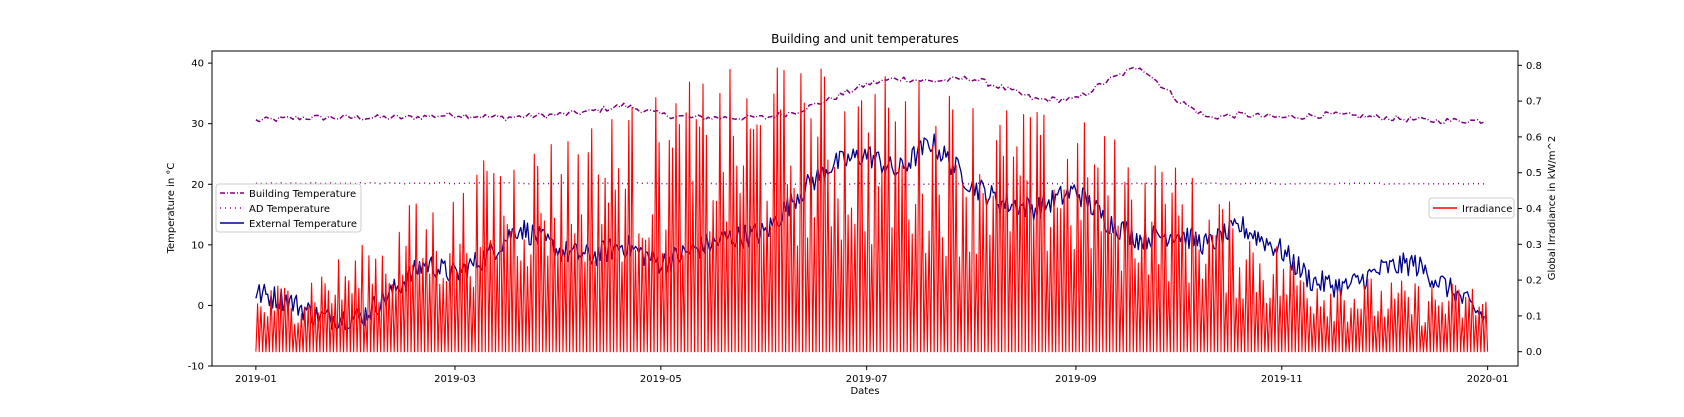  I want to click on y-left-tick-label-3: 20, so click(197, 185).